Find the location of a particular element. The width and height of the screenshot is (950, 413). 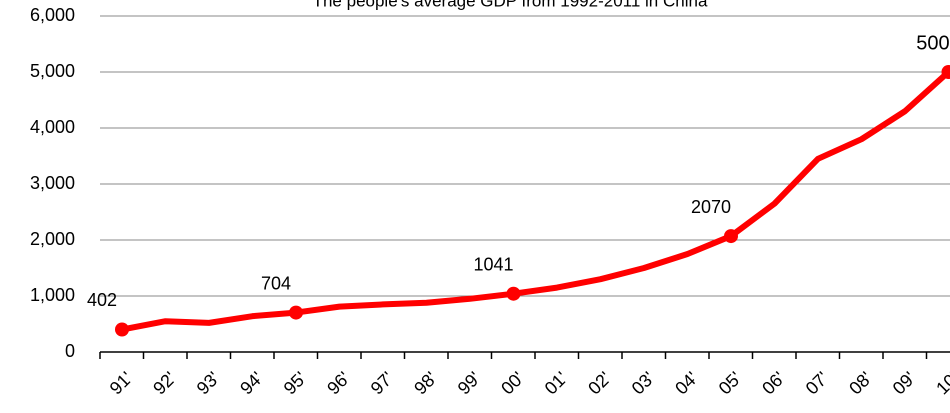

data-label: 704 is located at coordinates (276, 283).